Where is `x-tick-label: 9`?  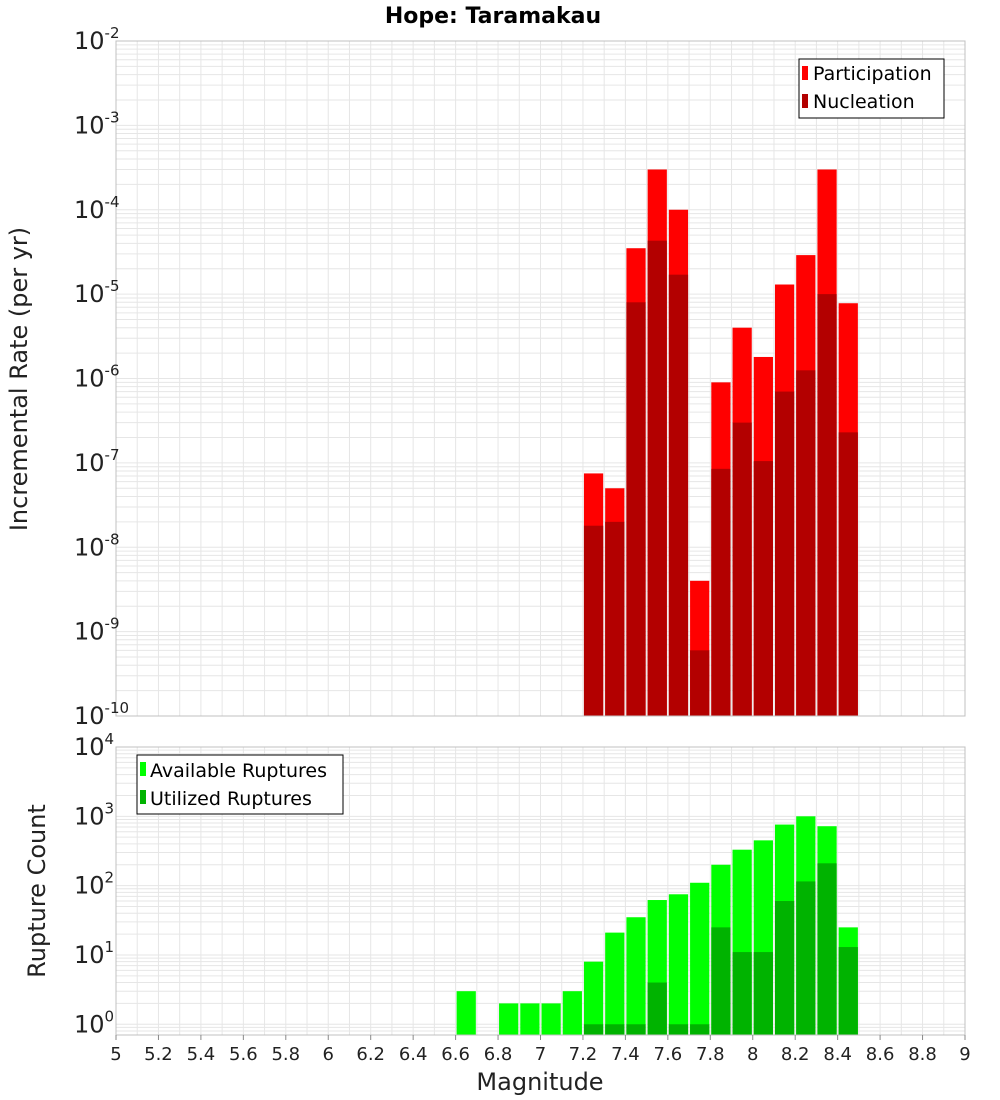
x-tick-label: 9 is located at coordinates (964, 1054).